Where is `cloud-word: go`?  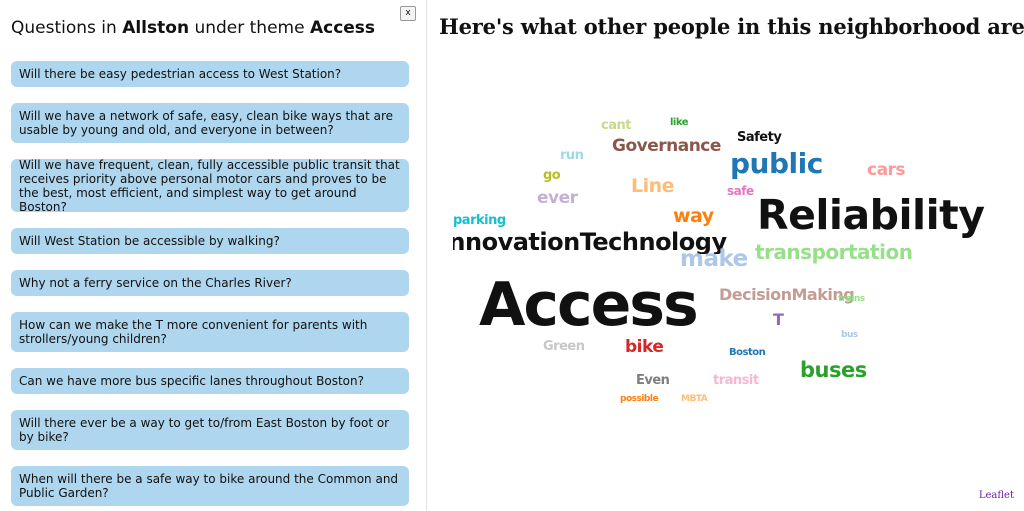
cloud-word: go is located at coordinates (552, 175).